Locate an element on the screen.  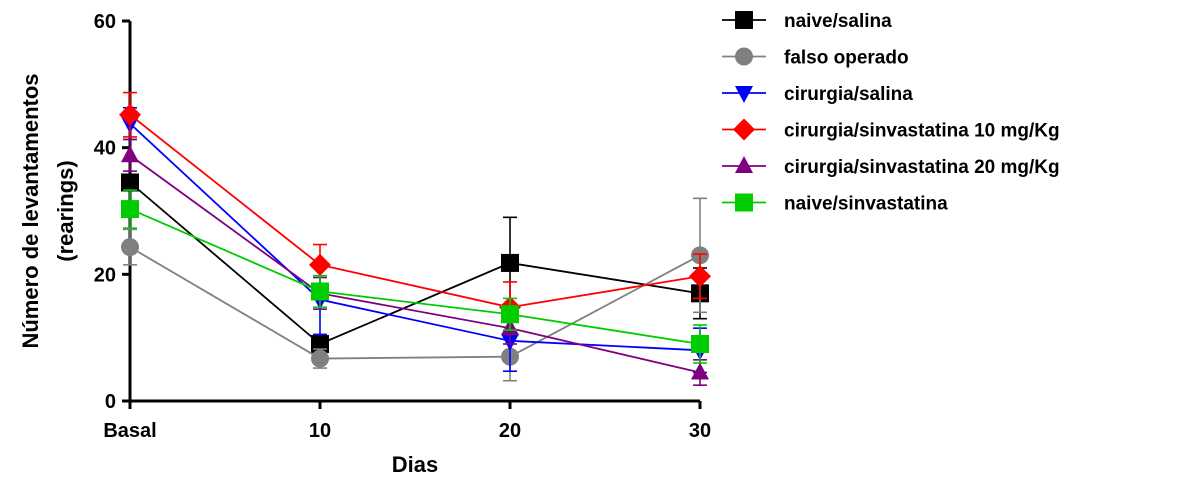
legend-item-2: falso operado is located at coordinates (815, 58).